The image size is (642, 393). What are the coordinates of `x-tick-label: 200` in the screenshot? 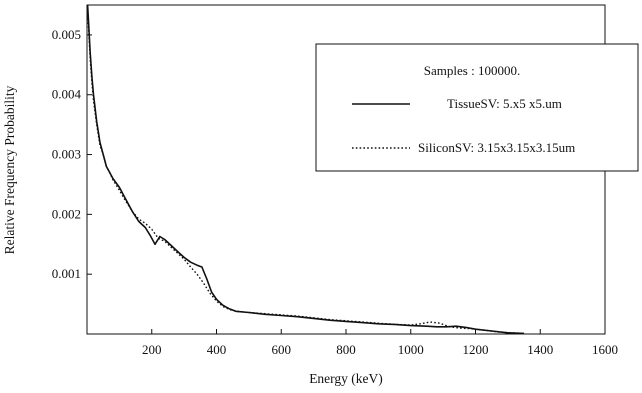 It's located at (152, 349).